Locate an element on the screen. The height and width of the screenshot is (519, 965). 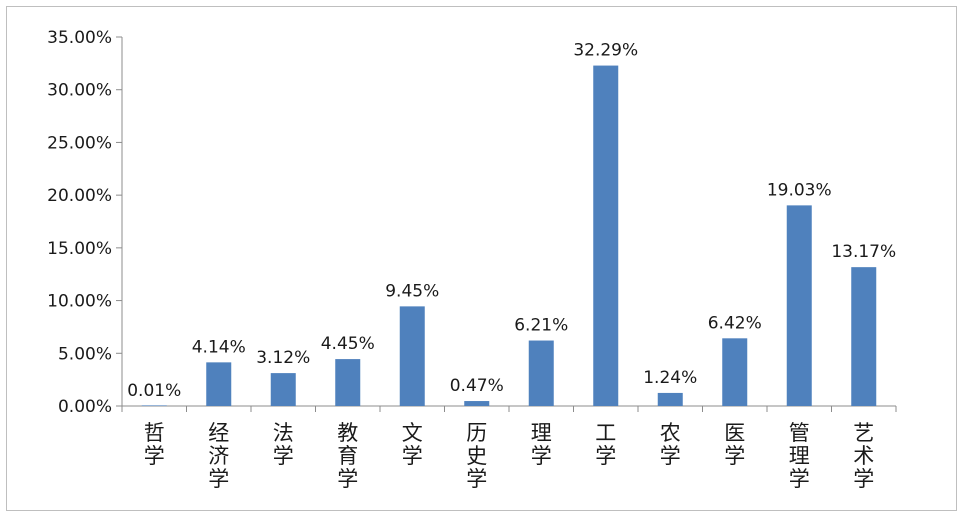
category-label: 工学 is located at coordinates (605, 444).